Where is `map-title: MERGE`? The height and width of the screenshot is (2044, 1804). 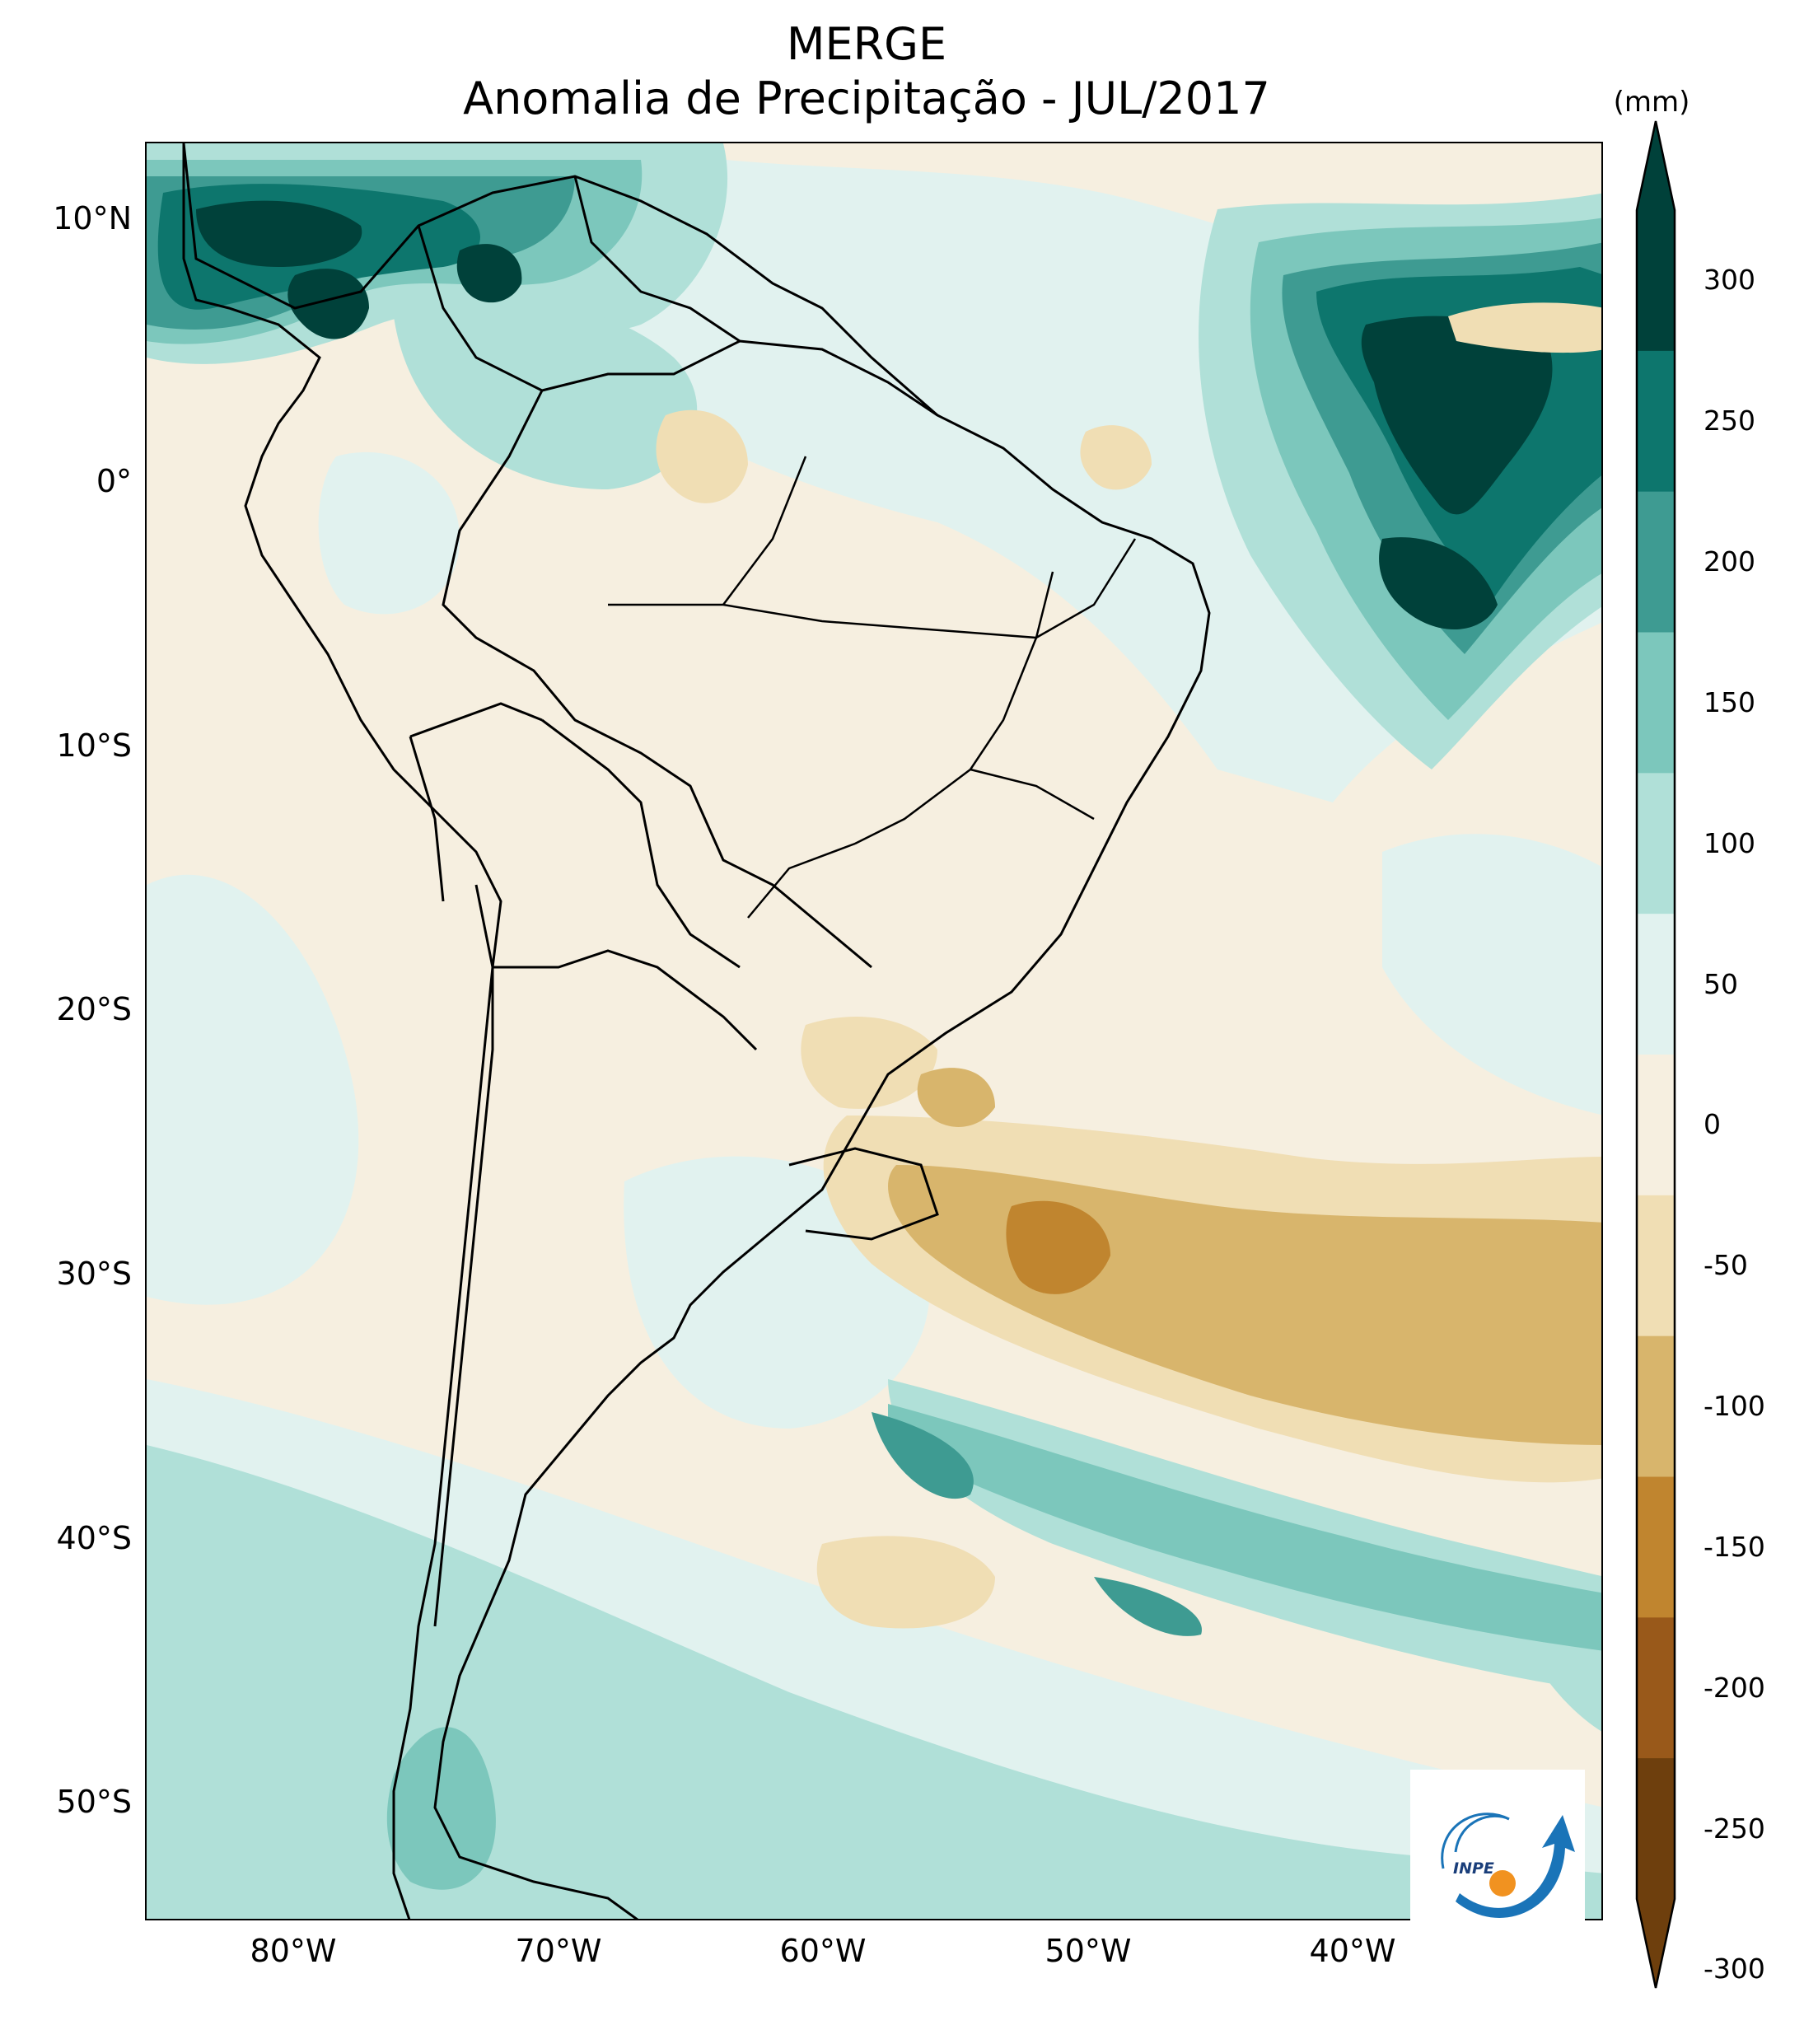 map-title: MERGE is located at coordinates (866, 44).